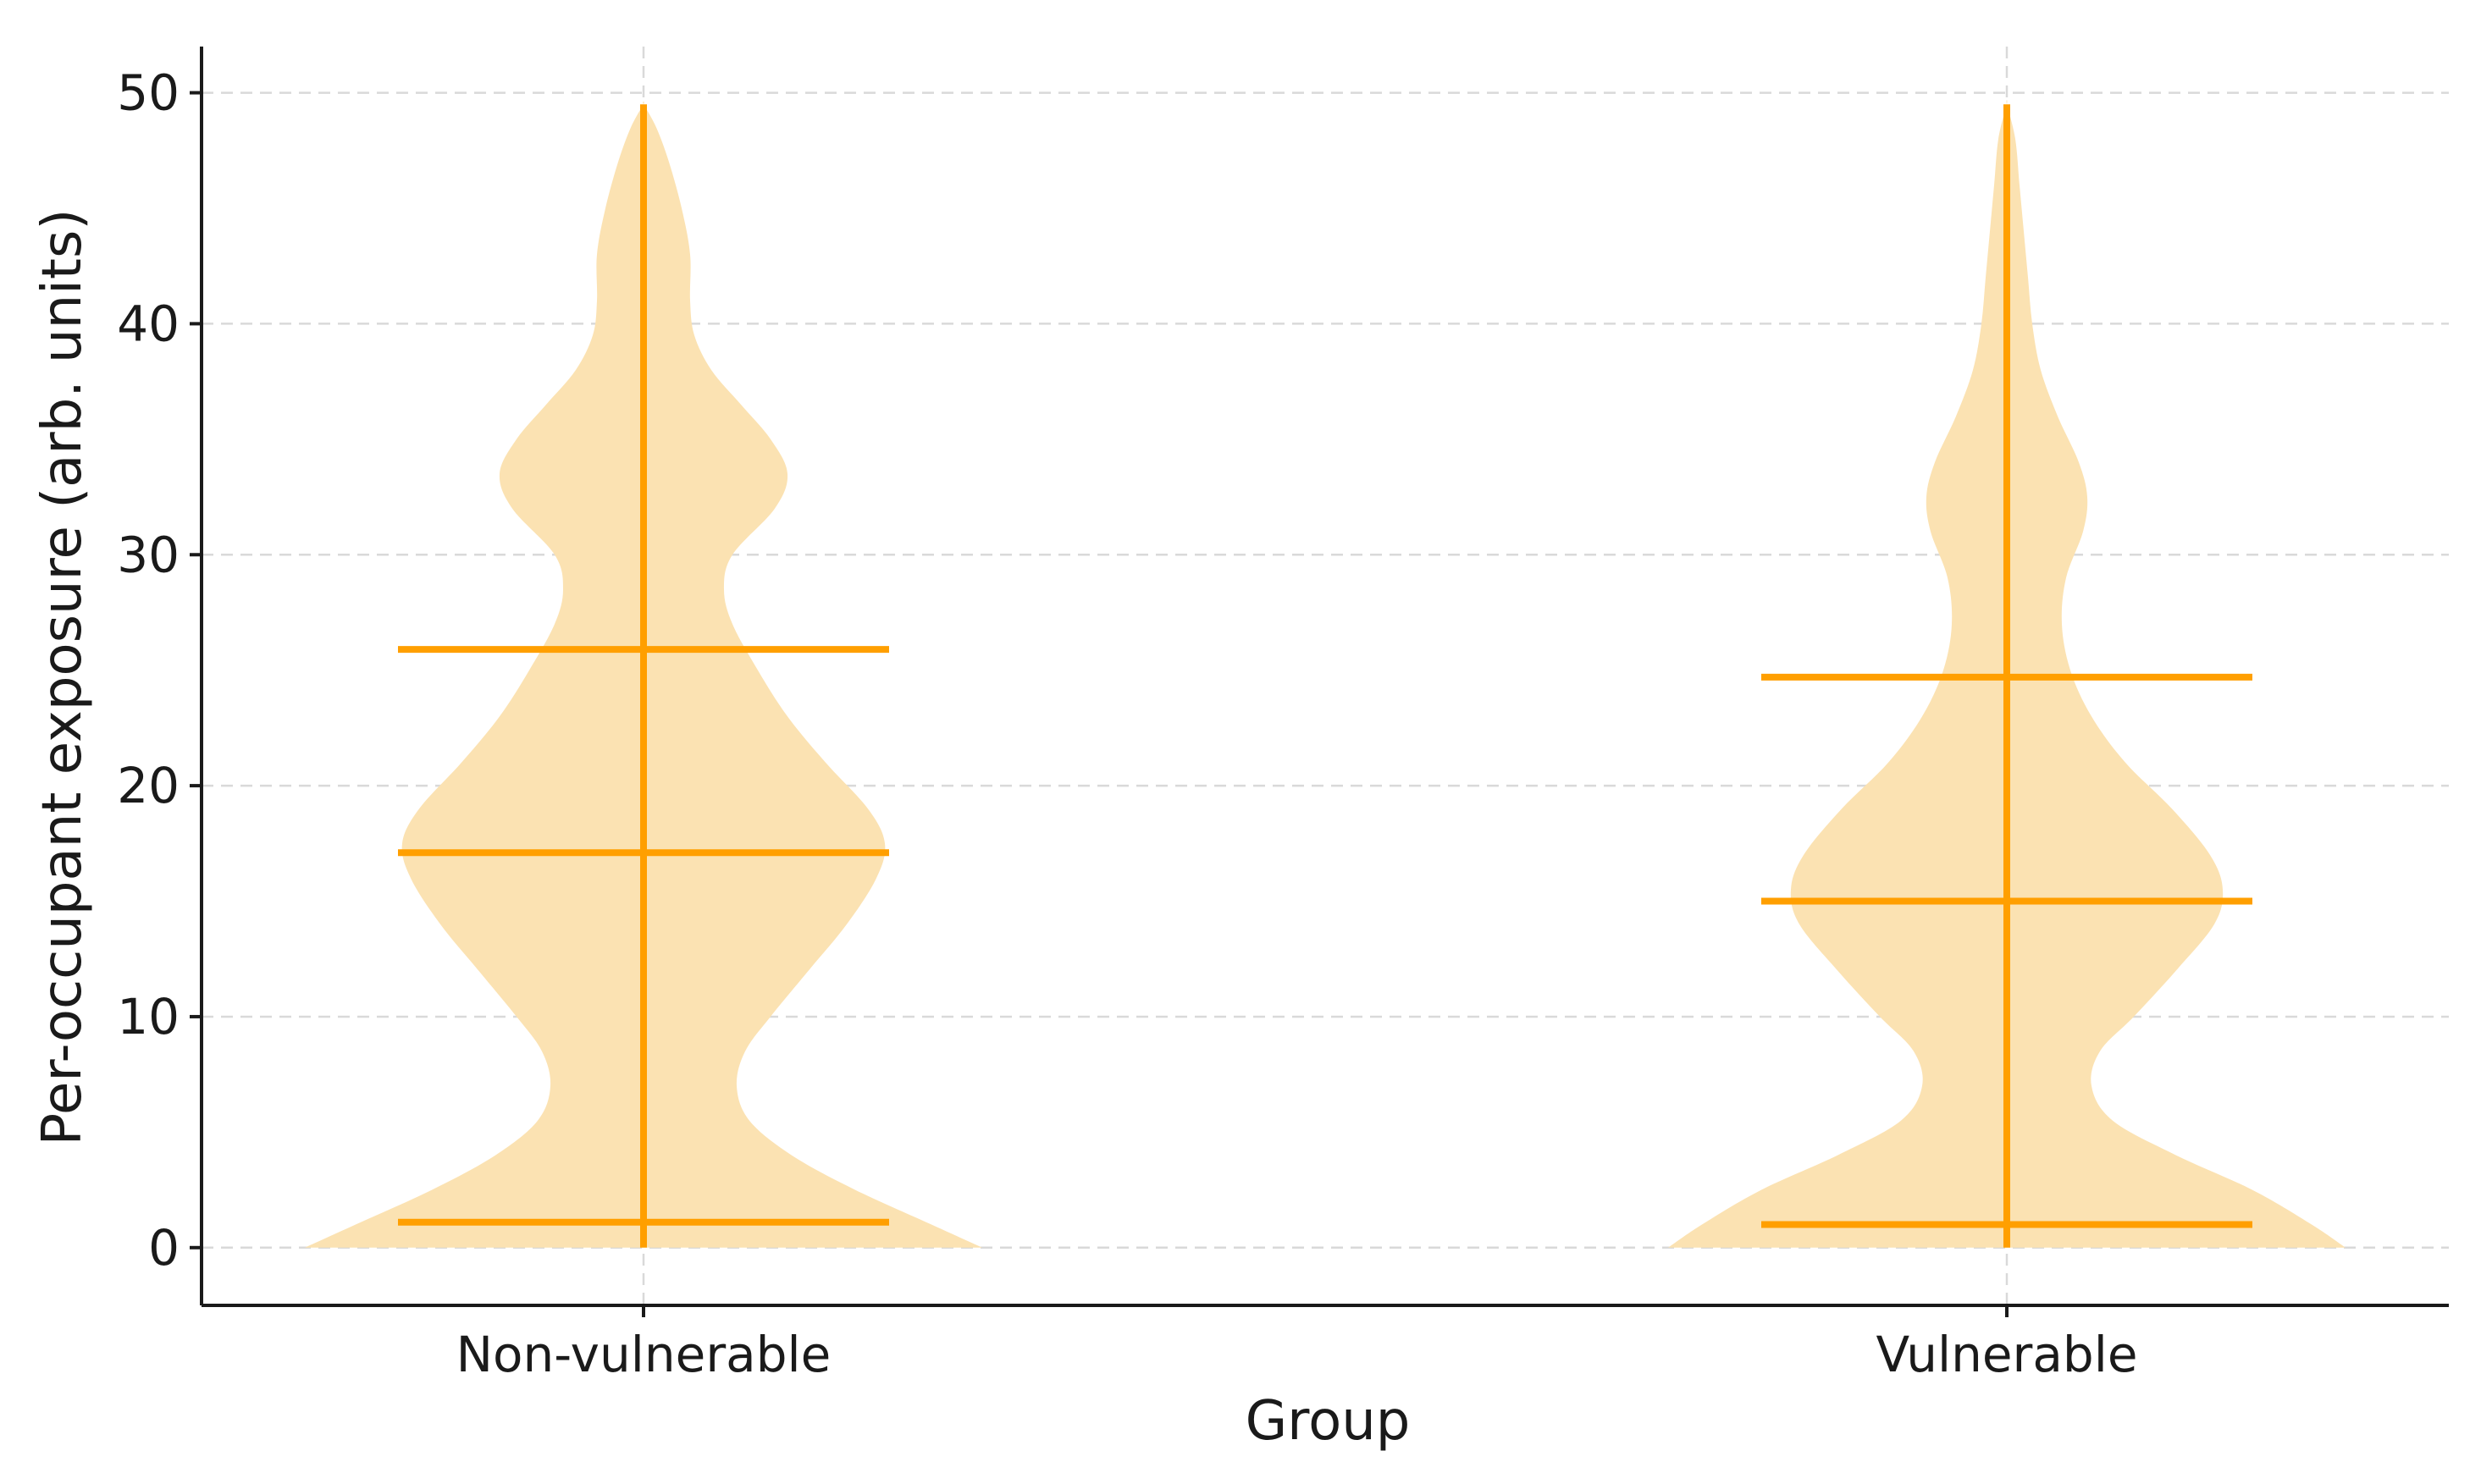  What do you see at coordinates (148, 554) in the screenshot?
I see `y-tick-label-30: 30` at bounding box center [148, 554].